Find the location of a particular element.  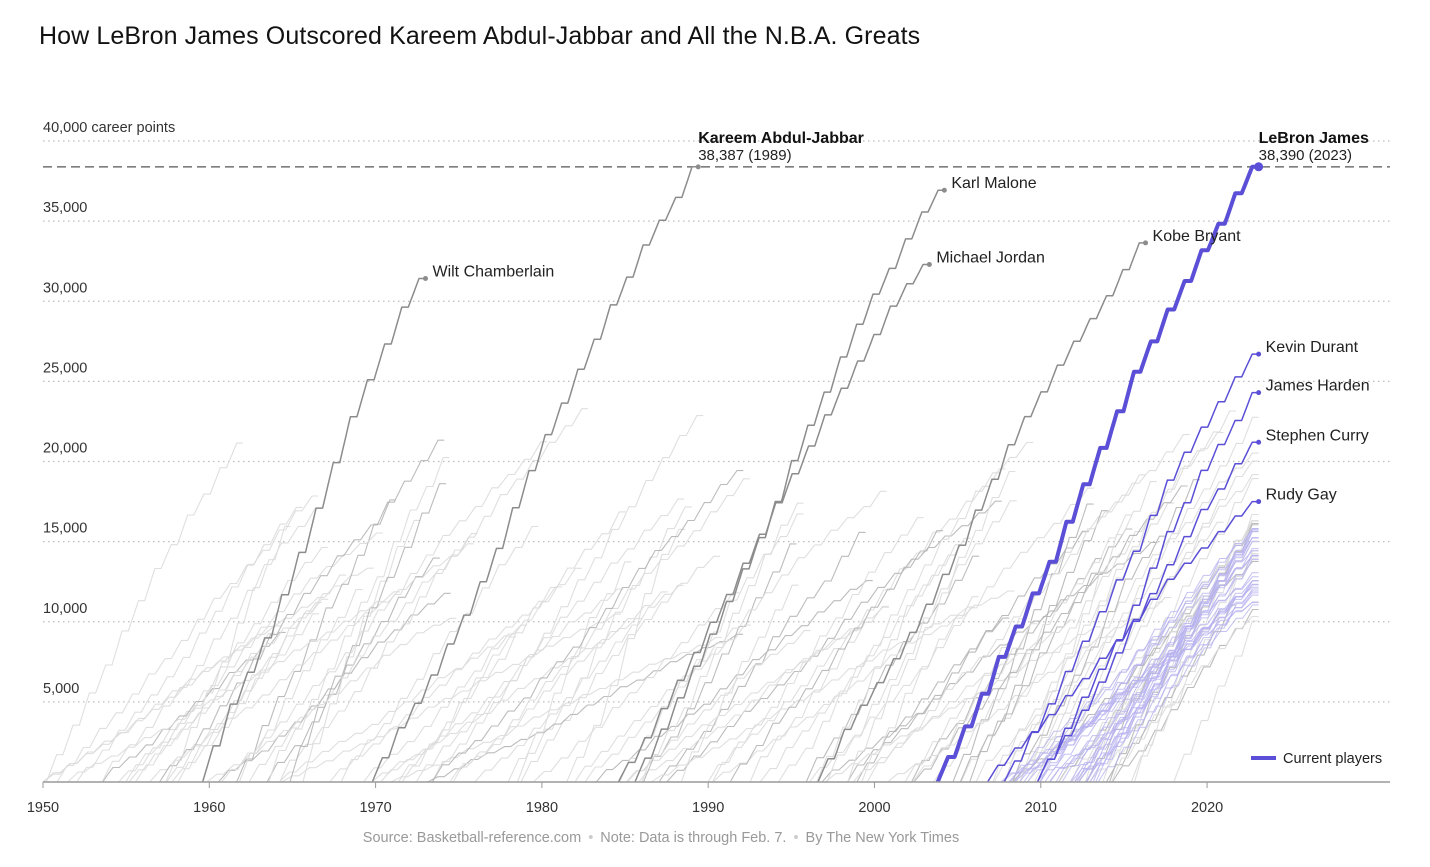

kobe-bryant-line is located at coordinates (981, 512).